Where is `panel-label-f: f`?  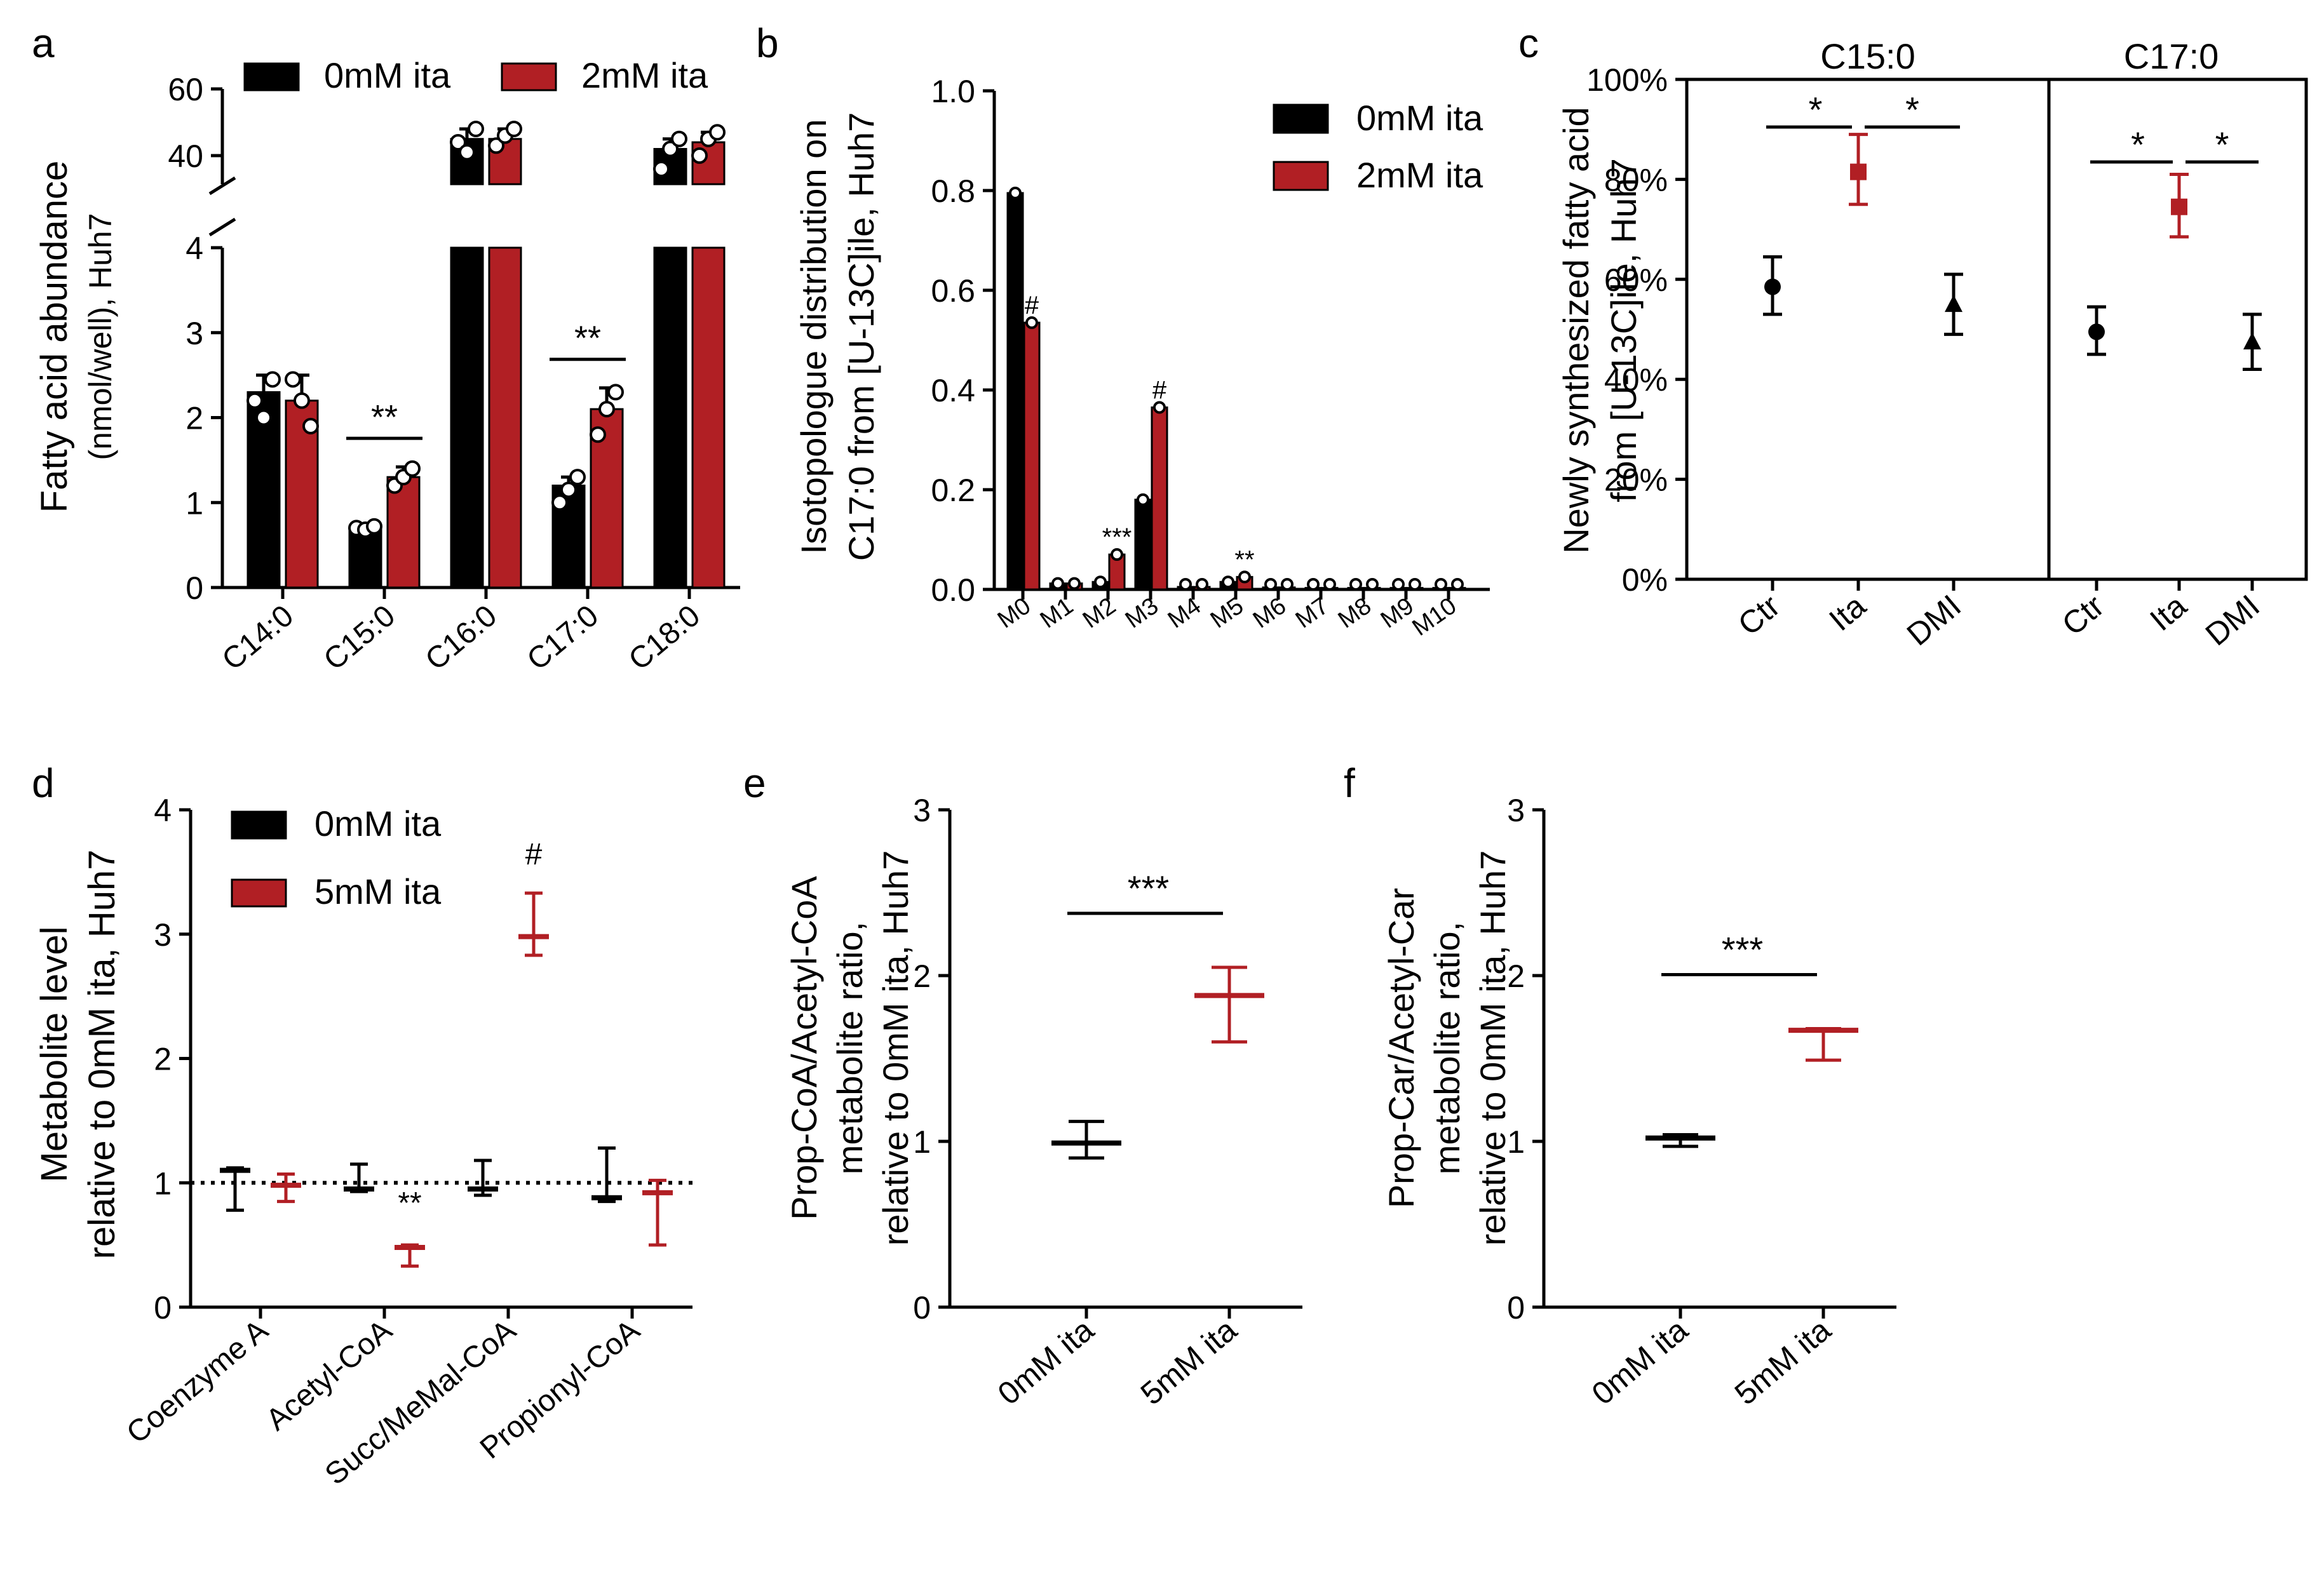
panel-label-f: f is located at coordinates (1349, 783).